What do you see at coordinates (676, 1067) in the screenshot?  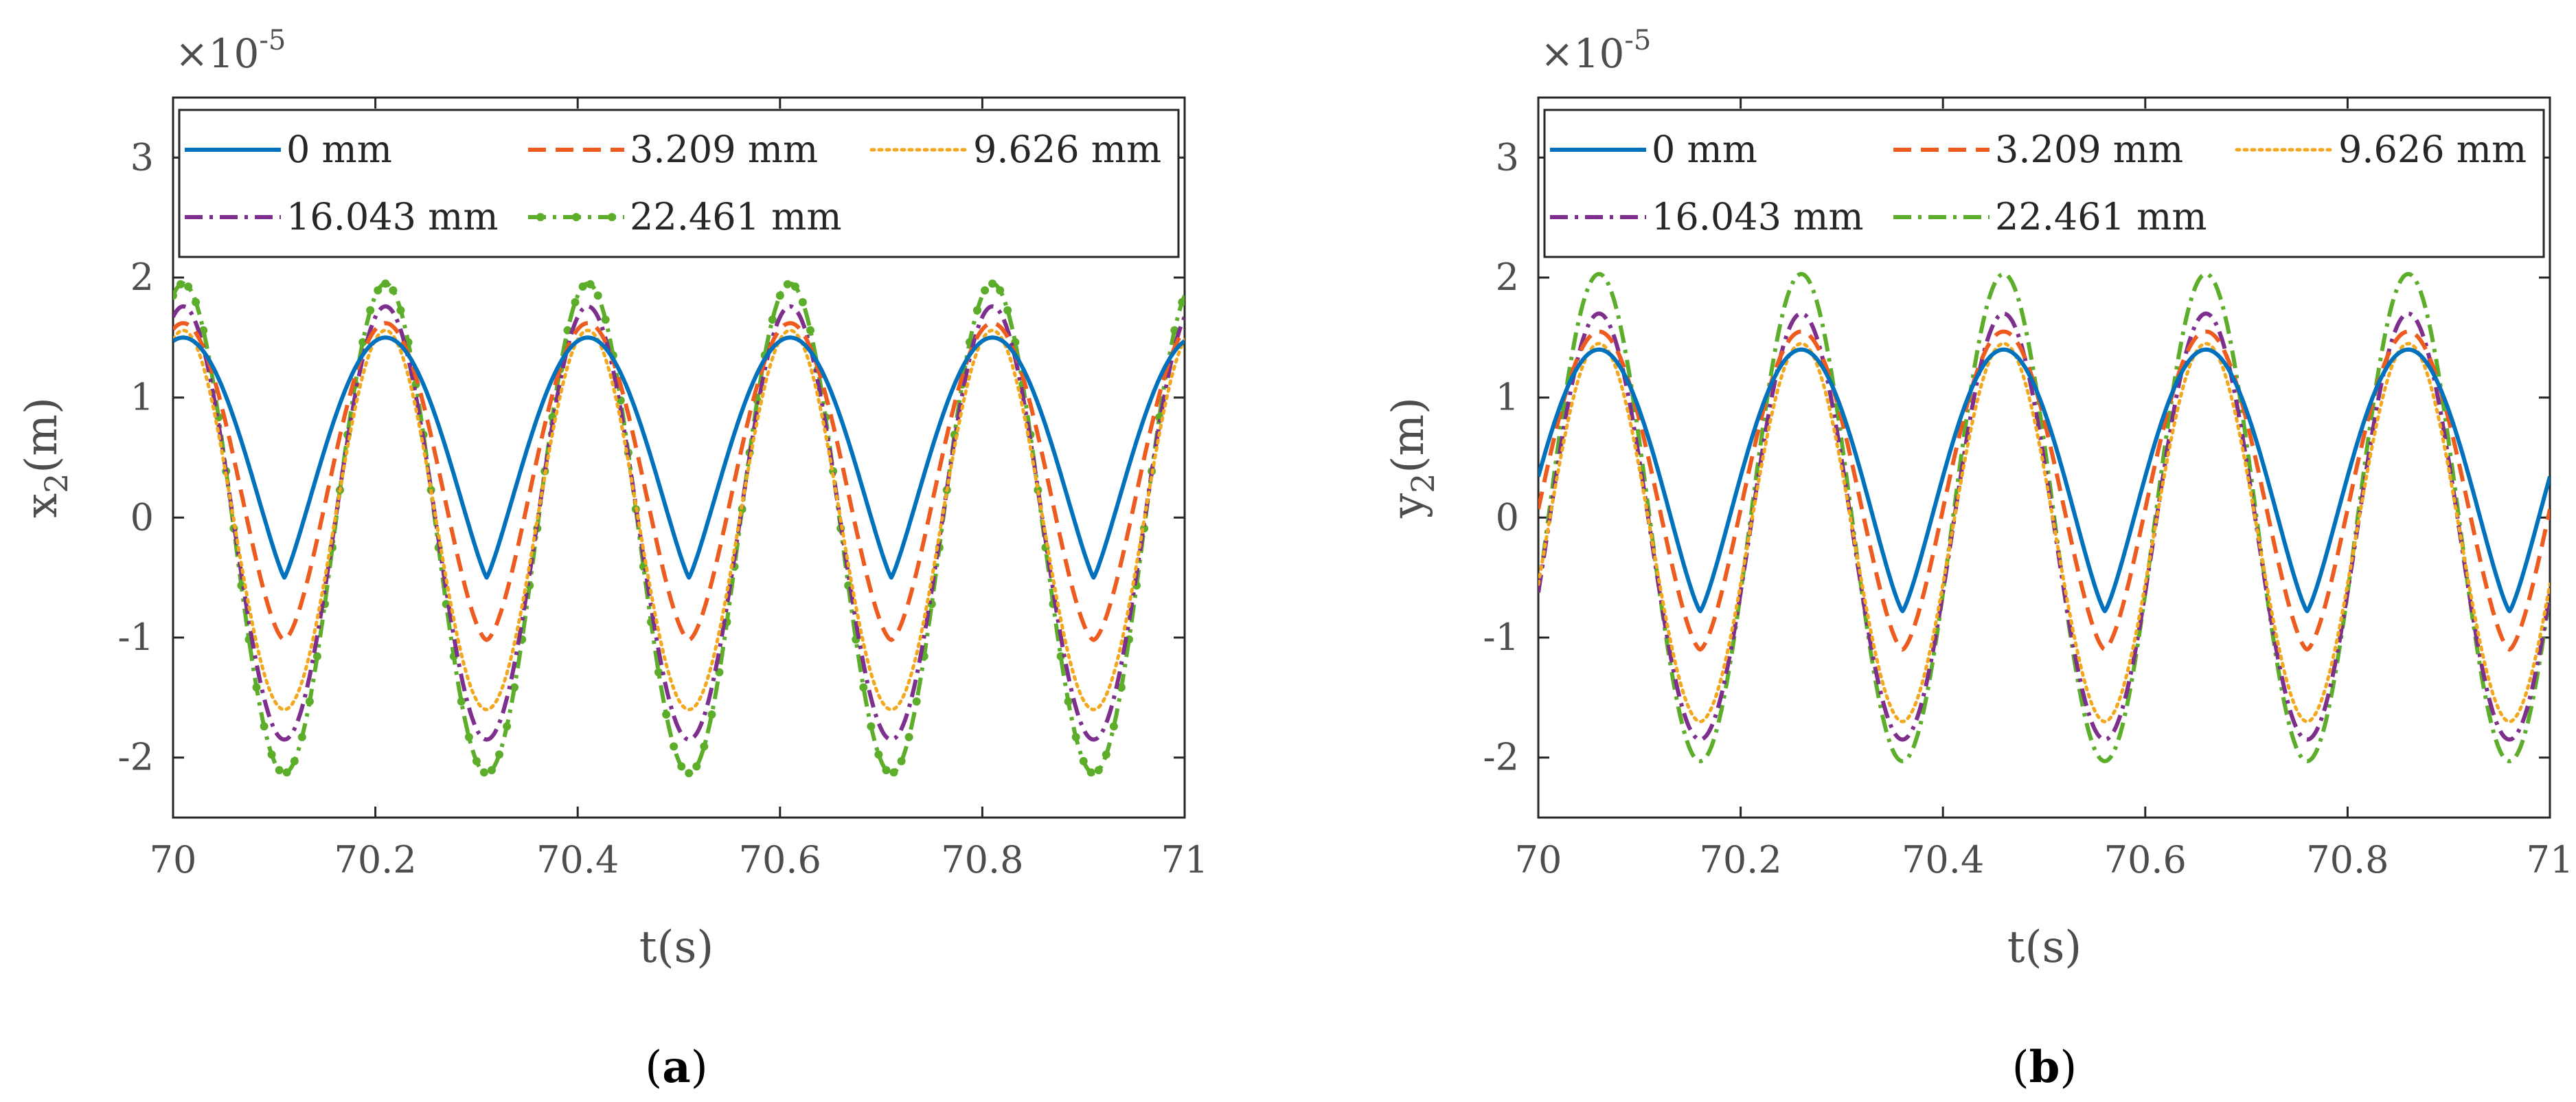 I see `panel-label-a: (a)` at bounding box center [676, 1067].